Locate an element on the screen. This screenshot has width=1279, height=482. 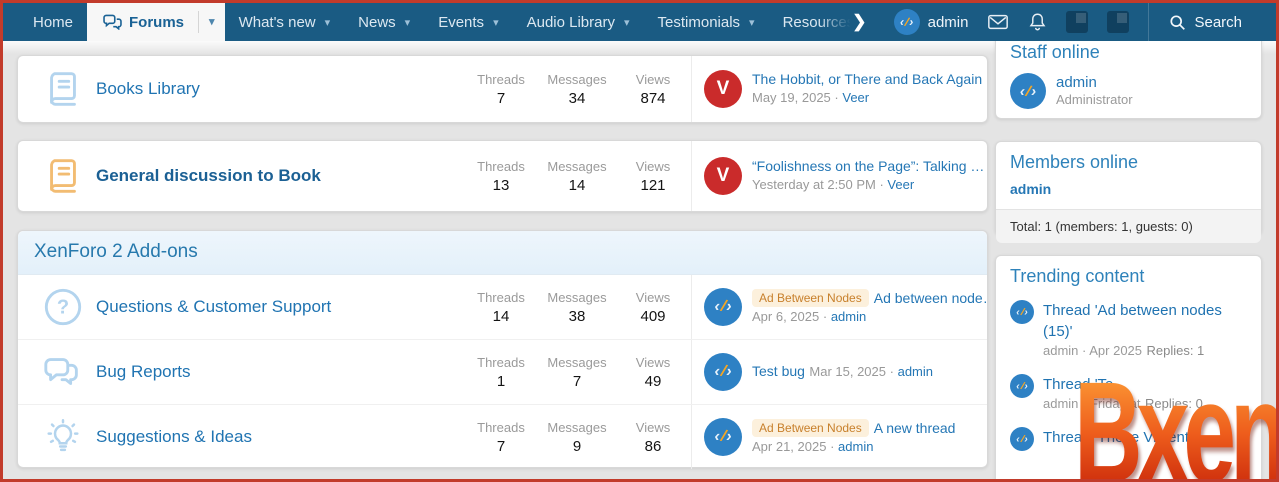
navbar-user-area: ‹ / › admin is located at coordinates (1084, 22).